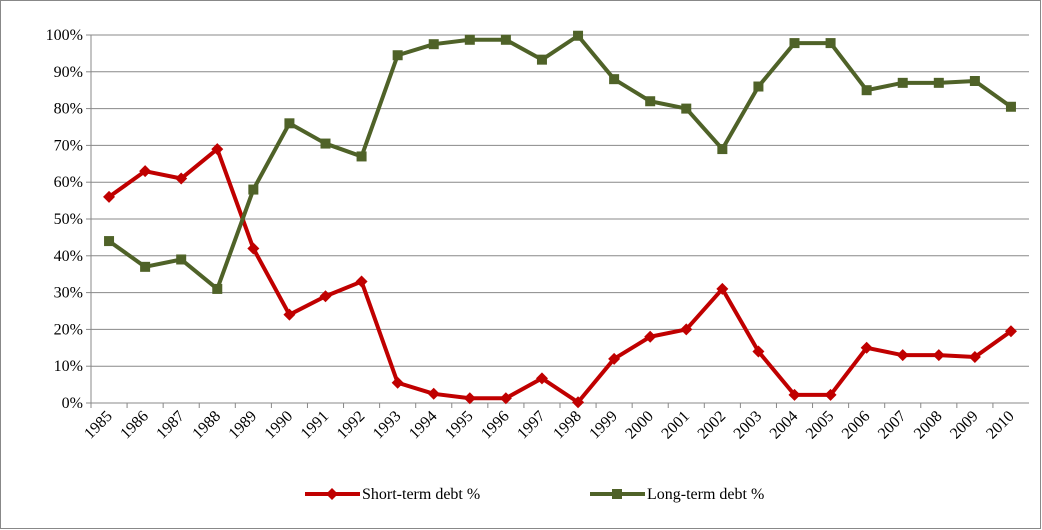  What do you see at coordinates (64, 35) in the screenshot?
I see `y-tick-label: 100%` at bounding box center [64, 35].